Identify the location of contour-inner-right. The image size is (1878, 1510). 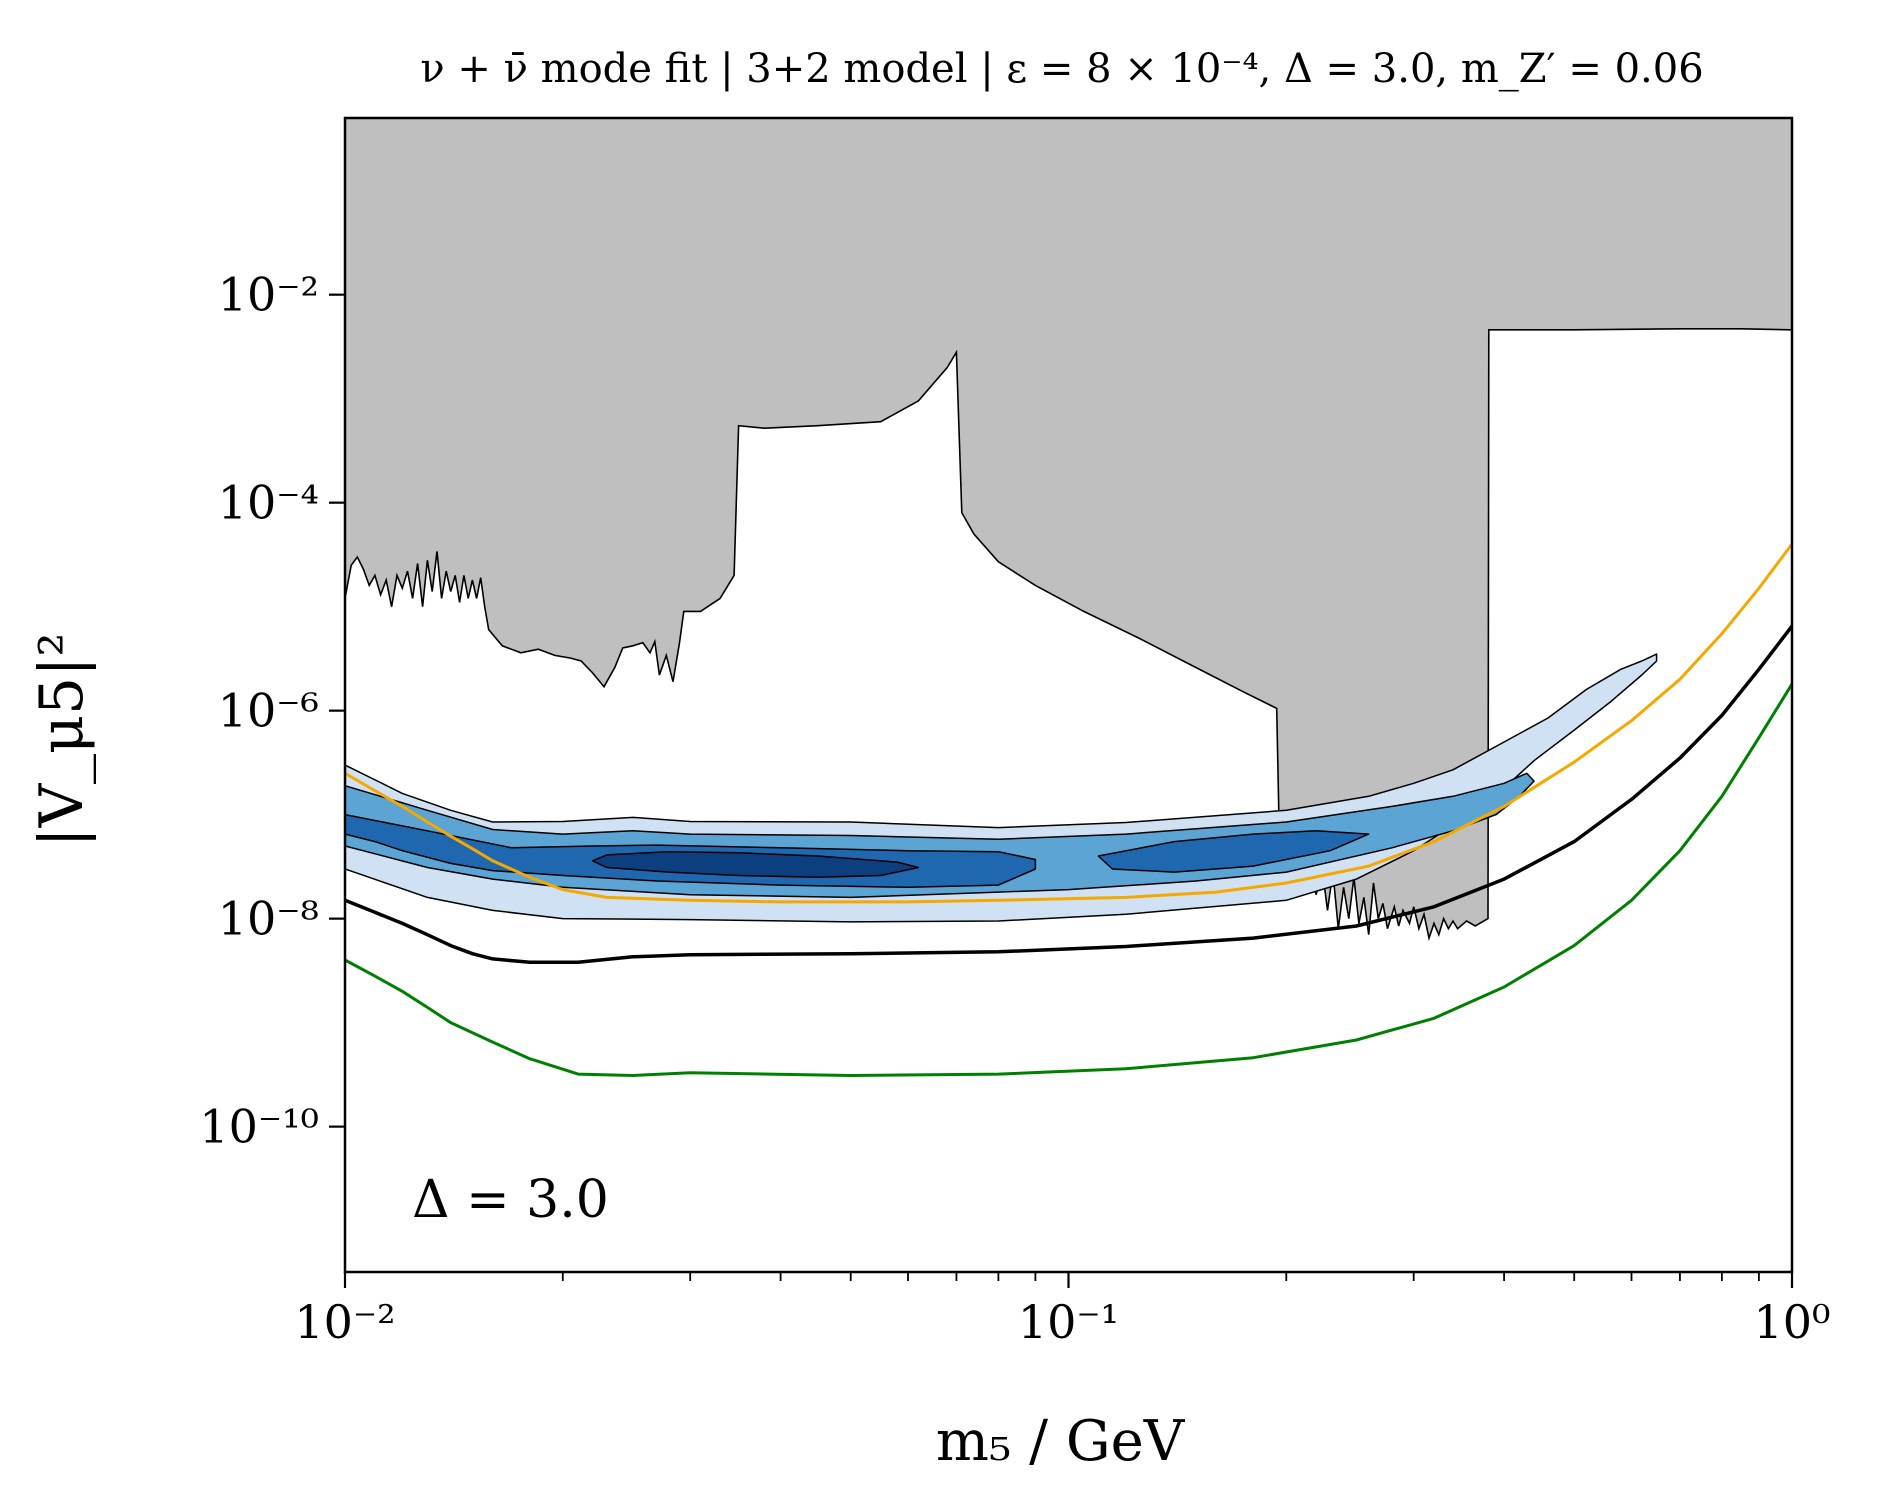
(1233, 851).